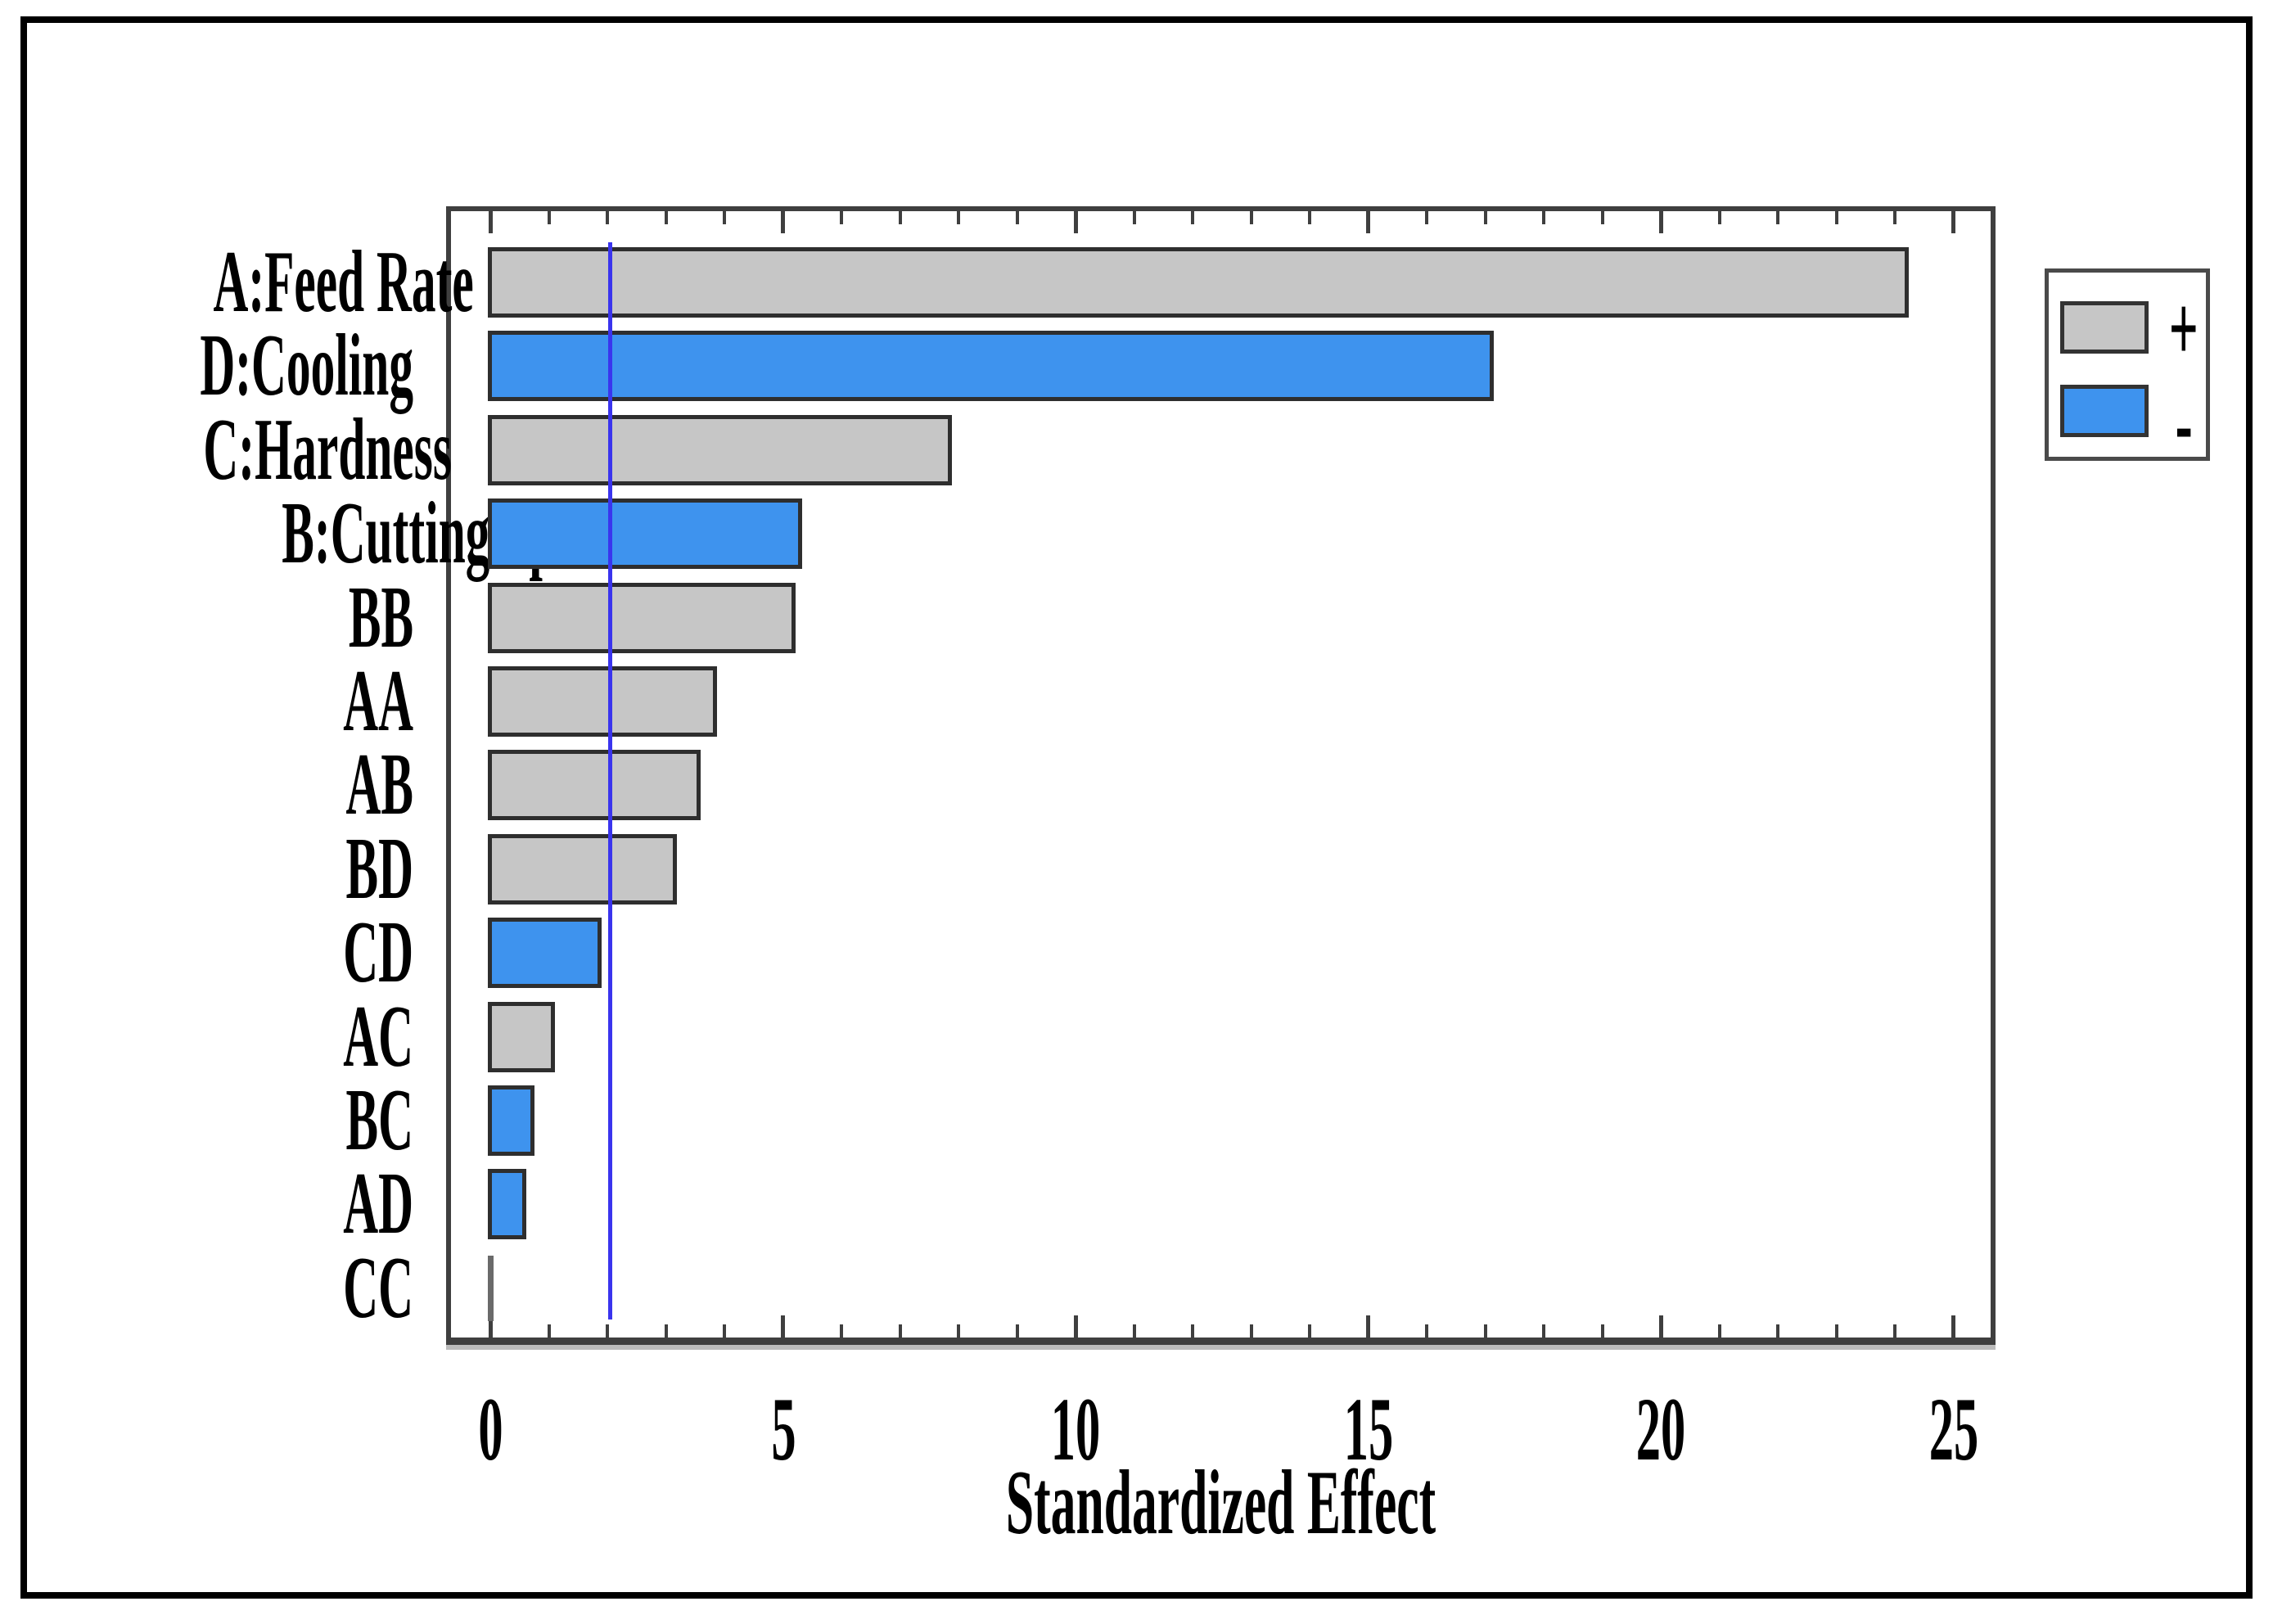 The image size is (2273, 1624). I want to click on minus-icon: -, so click(2184, 424).